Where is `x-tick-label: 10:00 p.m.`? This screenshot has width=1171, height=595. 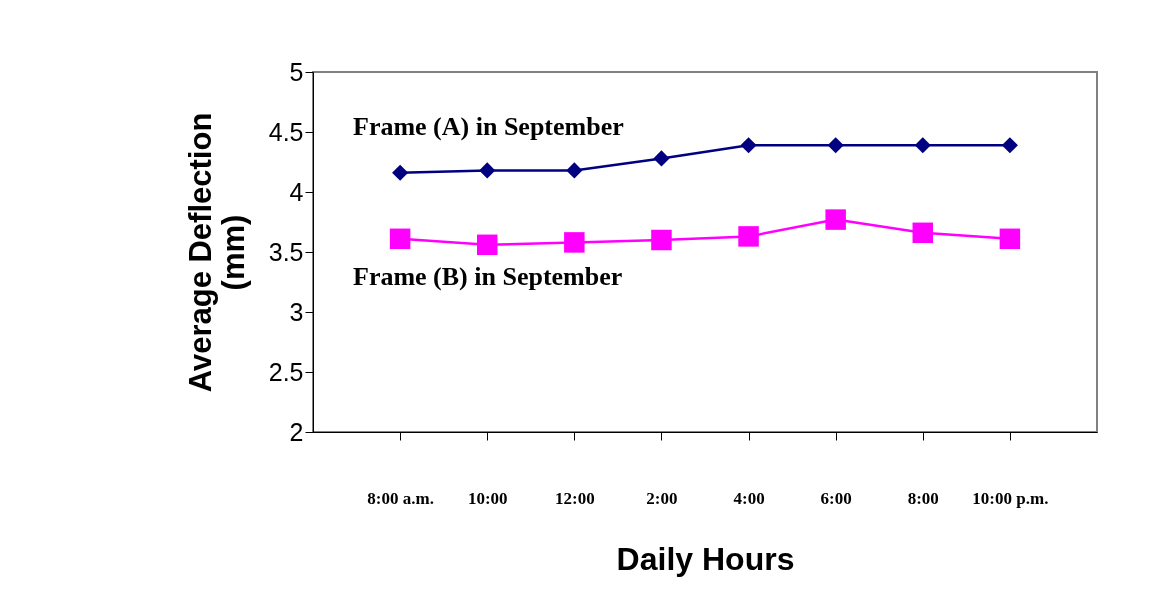
x-tick-label: 10:00 p.m. is located at coordinates (1010, 498).